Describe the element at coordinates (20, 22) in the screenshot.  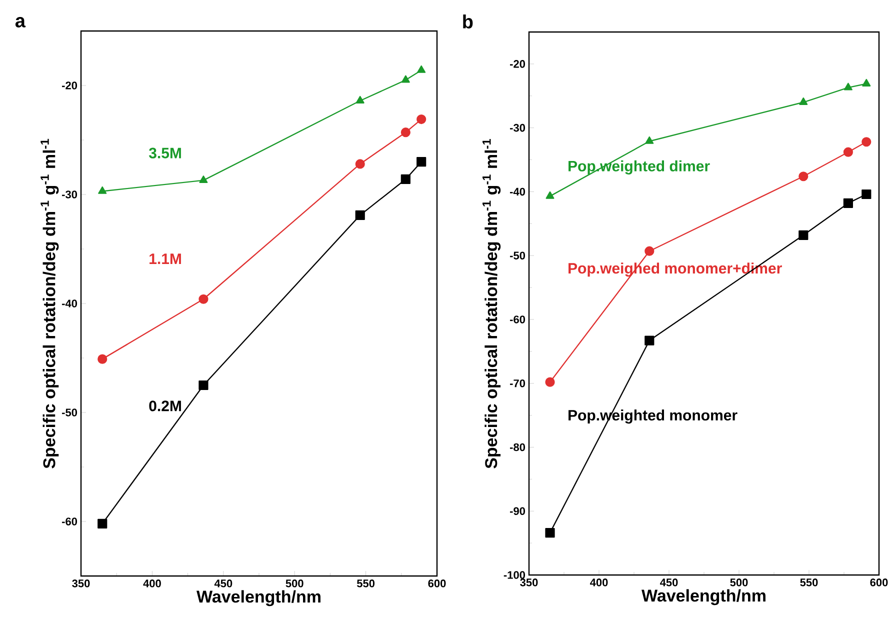
I see `chart-title: a` at that location.